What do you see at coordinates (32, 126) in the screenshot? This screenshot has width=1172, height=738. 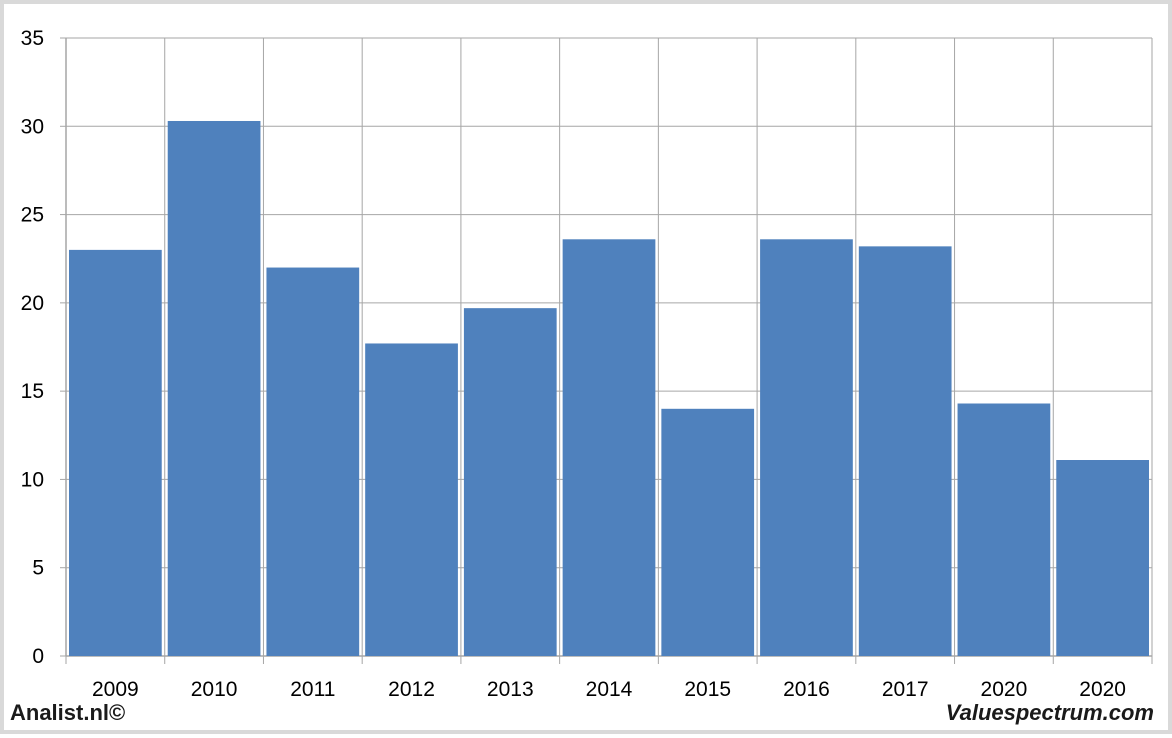 I see `y-tick-label: 30` at bounding box center [32, 126].